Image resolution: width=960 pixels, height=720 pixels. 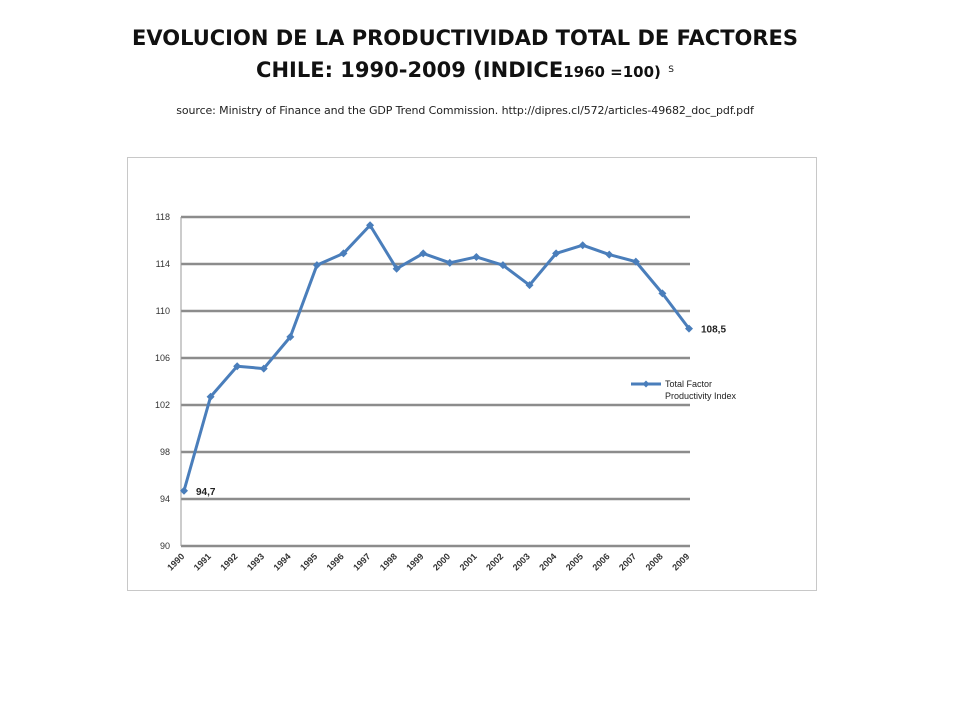 What do you see at coordinates (529, 285) in the screenshot?
I see `data-point-2003` at bounding box center [529, 285].